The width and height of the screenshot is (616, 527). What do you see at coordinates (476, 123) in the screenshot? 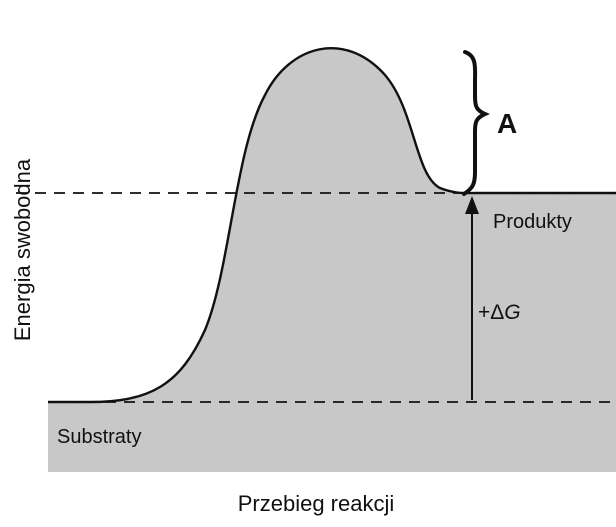
I see `brace-icon` at bounding box center [476, 123].